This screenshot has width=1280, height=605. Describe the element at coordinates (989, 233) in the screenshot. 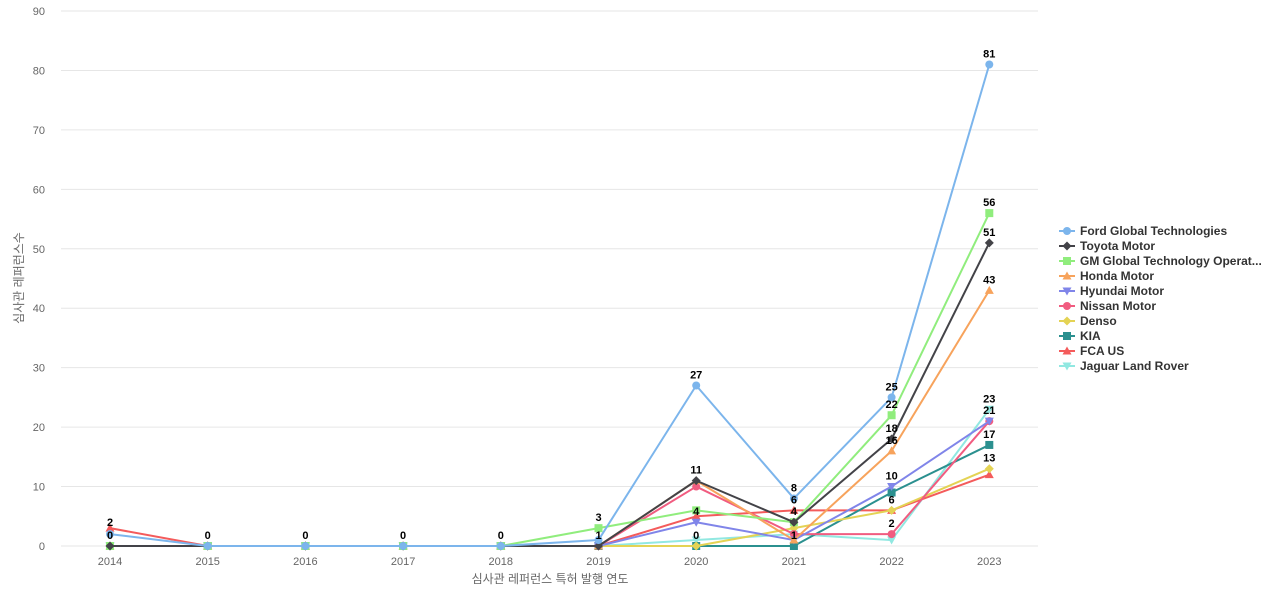

I see `data-label: 51` at that location.